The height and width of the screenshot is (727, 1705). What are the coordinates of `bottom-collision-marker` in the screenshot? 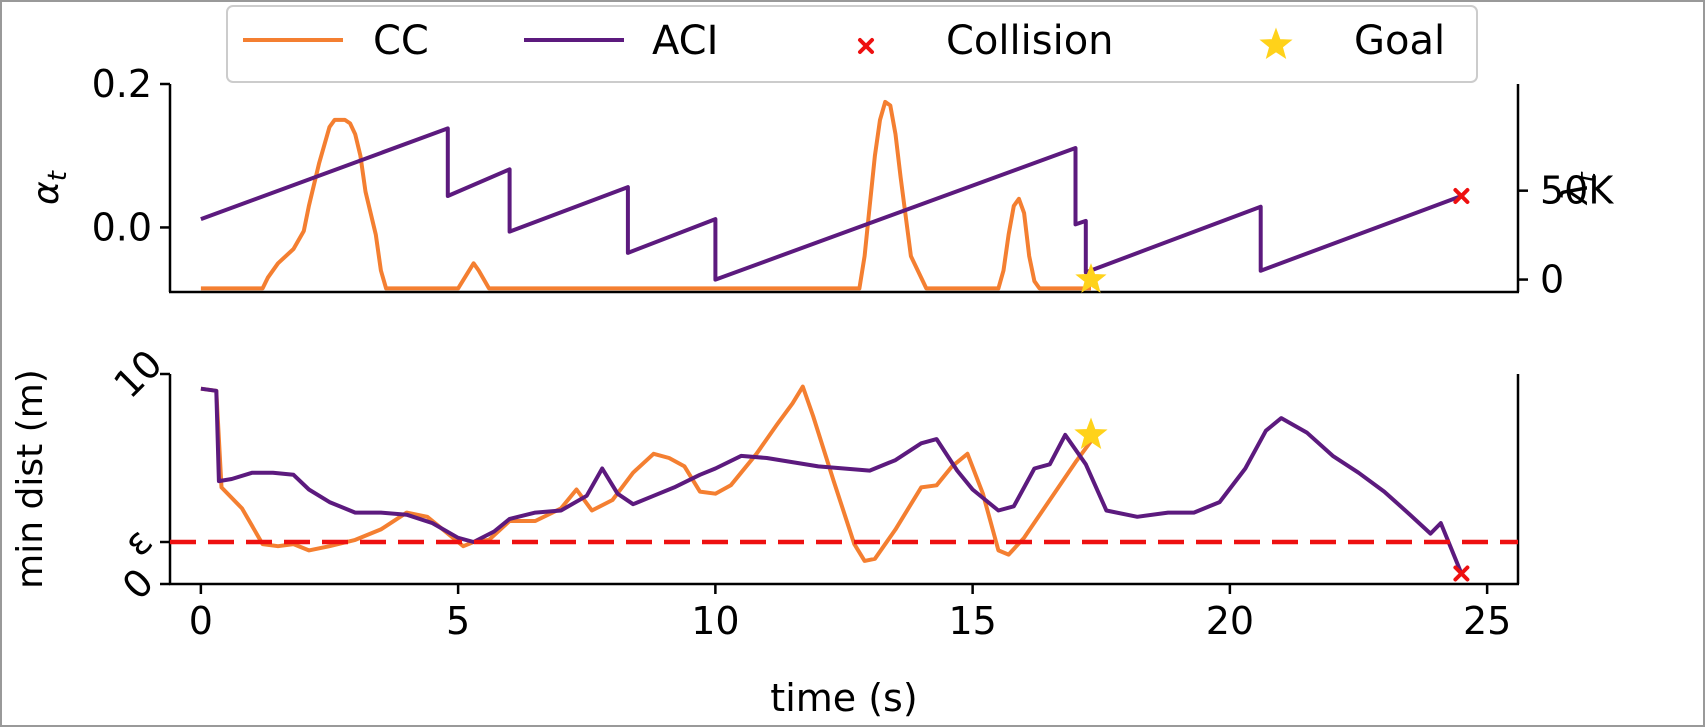 It's located at (1461, 573).